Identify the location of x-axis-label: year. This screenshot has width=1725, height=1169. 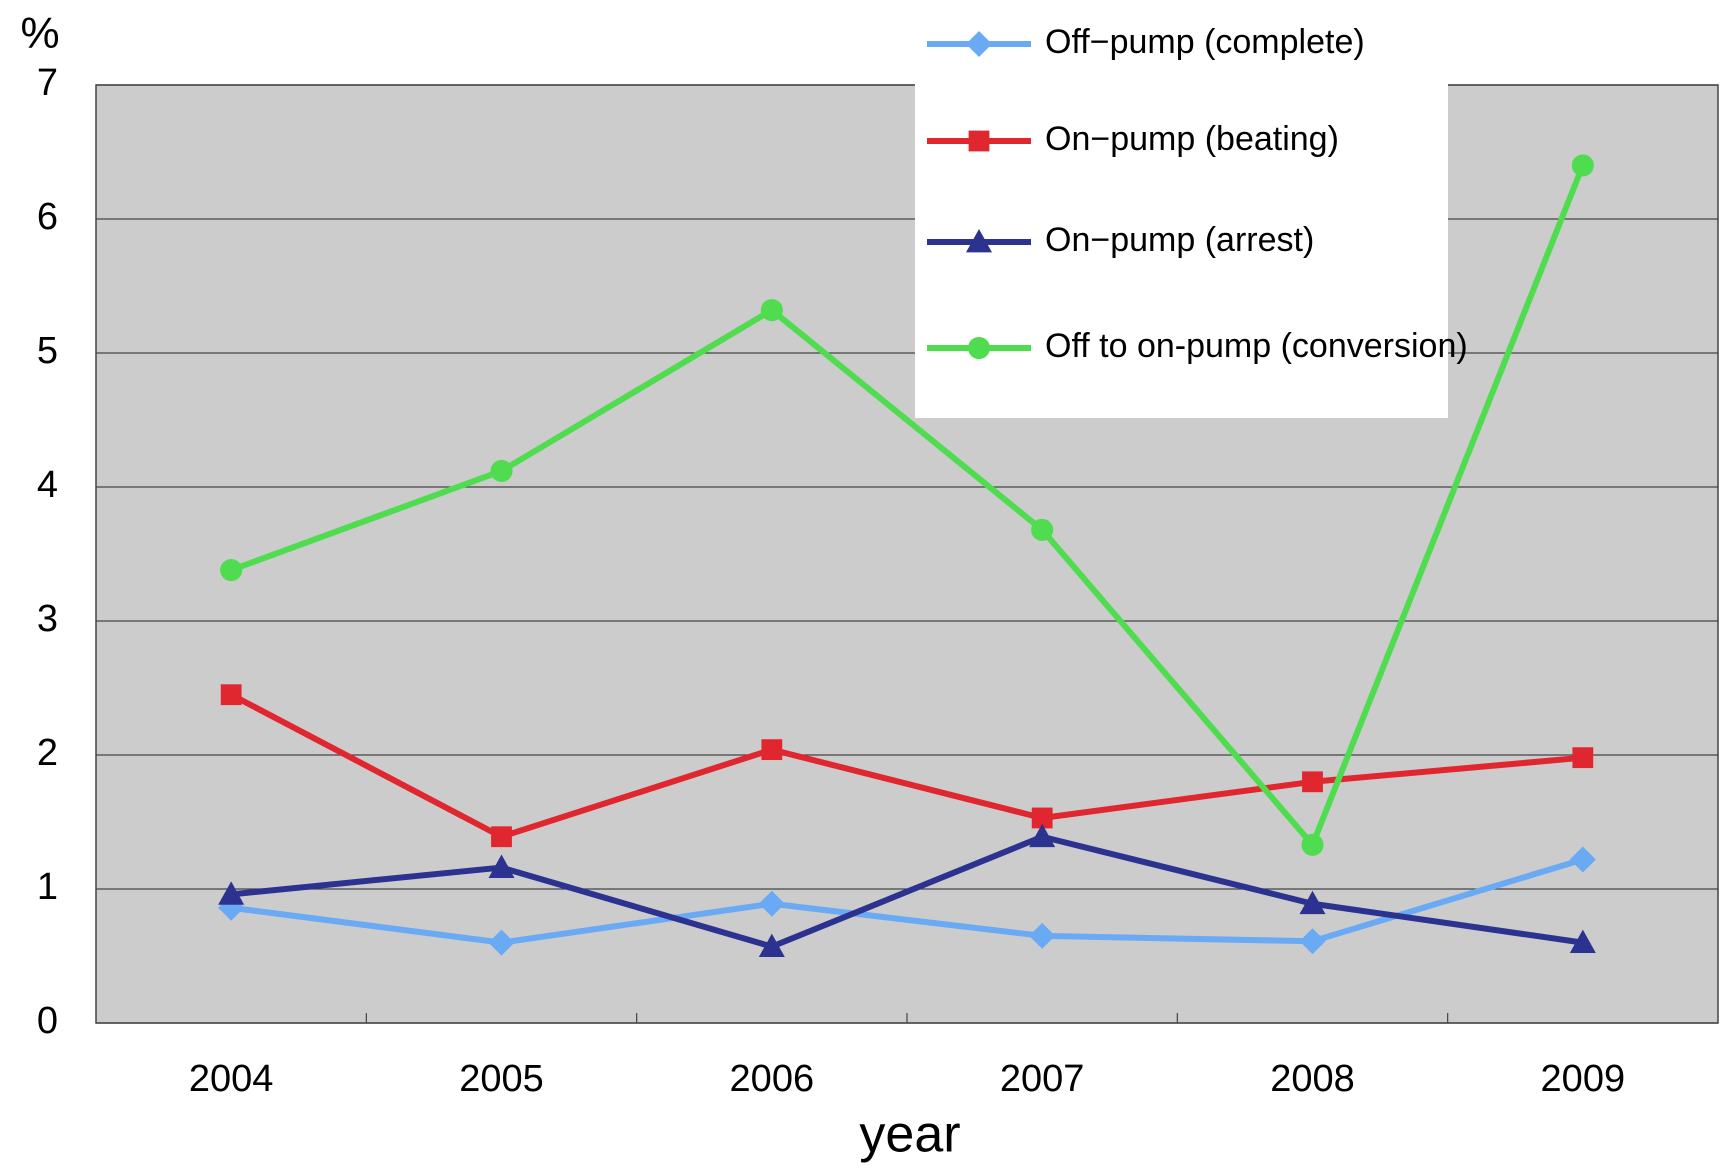
(909, 1135).